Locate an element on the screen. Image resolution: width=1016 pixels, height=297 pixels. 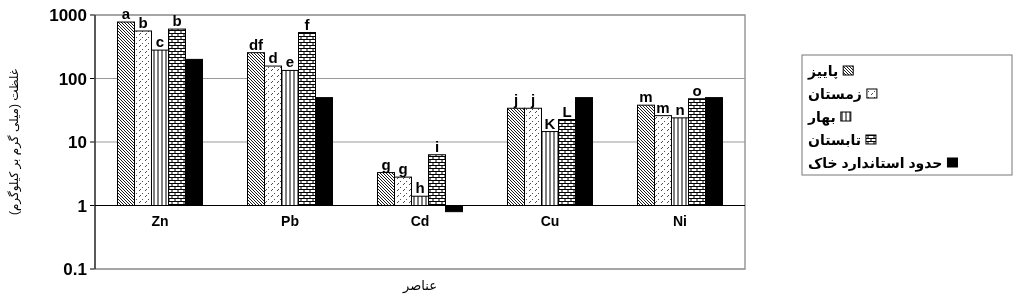
legend-label: پاییز is located at coordinates (823, 71).